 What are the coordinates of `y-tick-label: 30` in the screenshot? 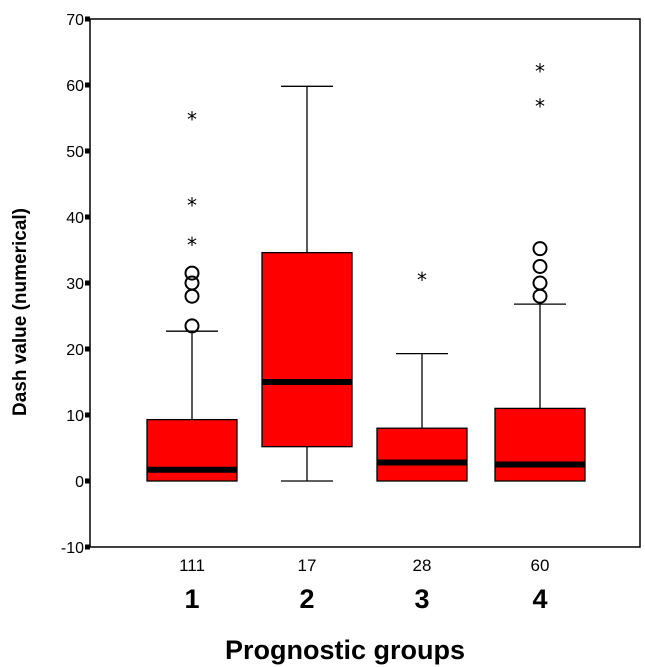 It's located at (75, 284).